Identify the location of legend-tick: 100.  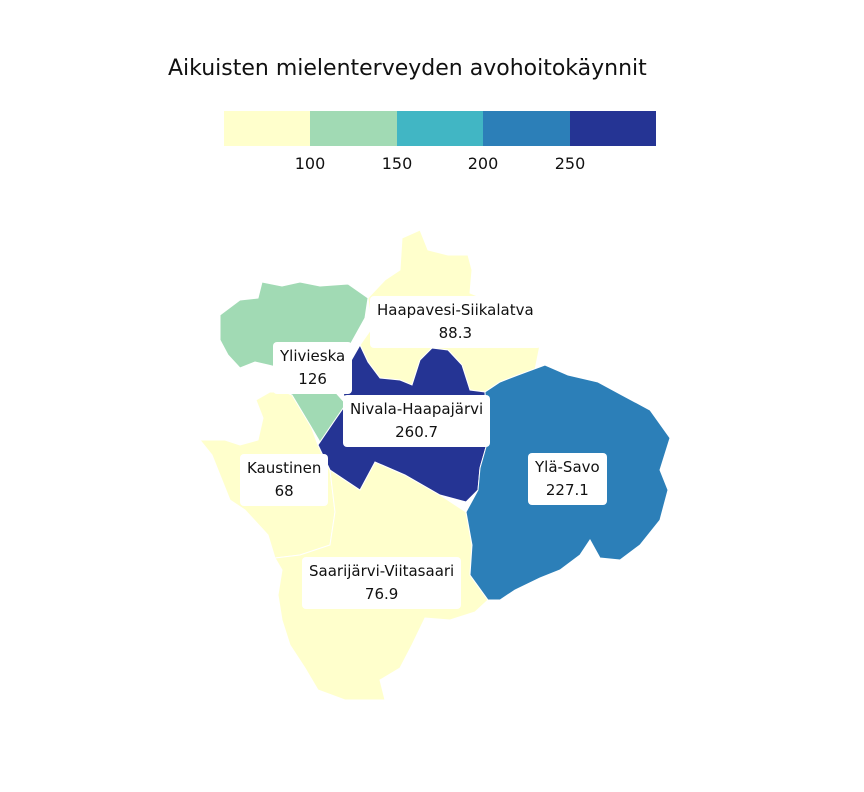
(310, 163).